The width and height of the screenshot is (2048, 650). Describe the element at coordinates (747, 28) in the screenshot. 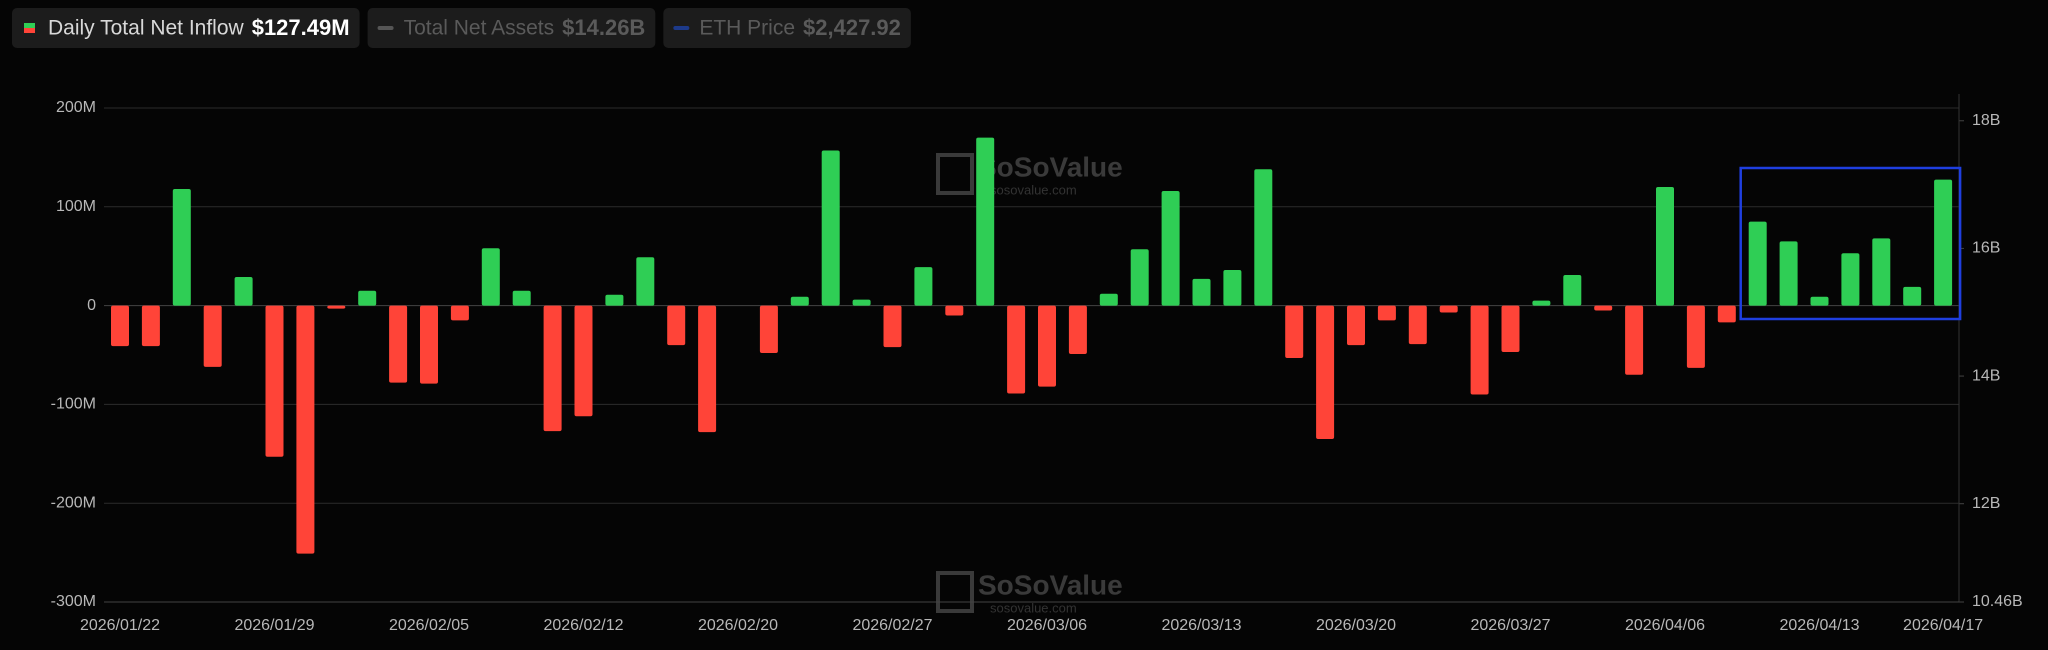

I see `legend-name: ETH Price` at that location.